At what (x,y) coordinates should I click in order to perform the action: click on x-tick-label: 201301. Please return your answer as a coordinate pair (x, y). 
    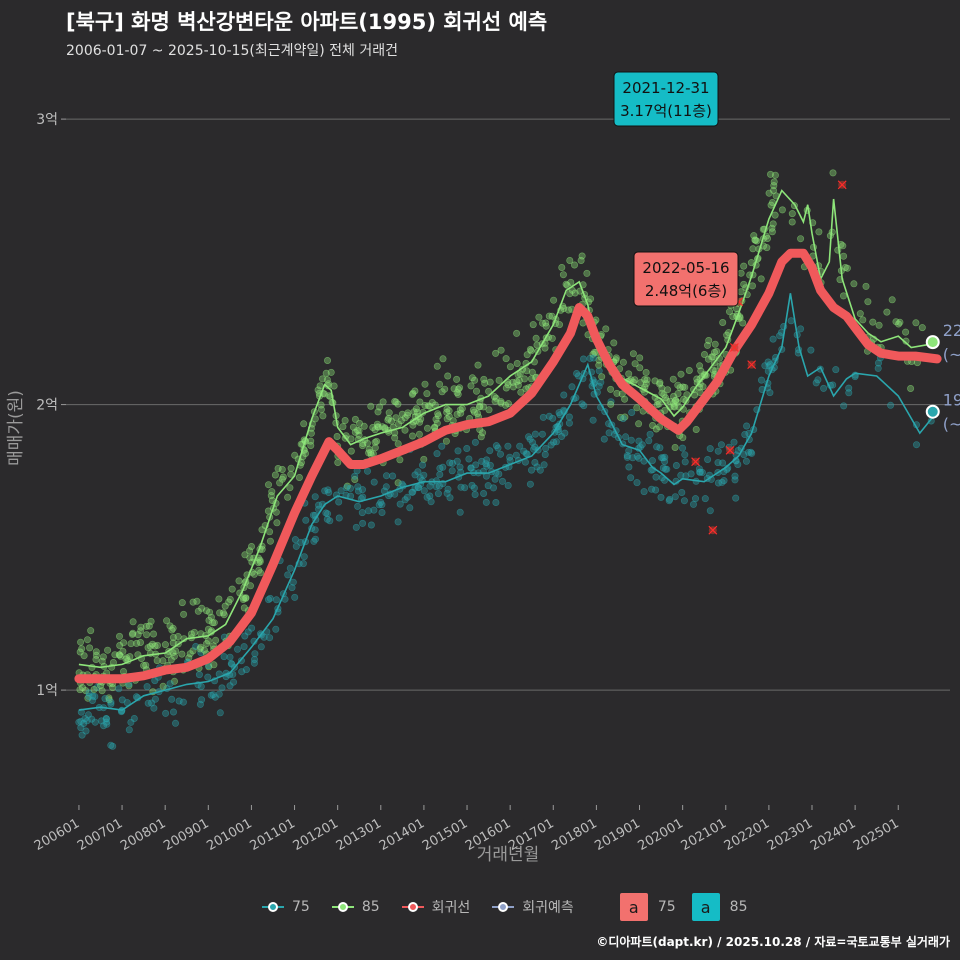
    Looking at the image, I should click on (359, 835).